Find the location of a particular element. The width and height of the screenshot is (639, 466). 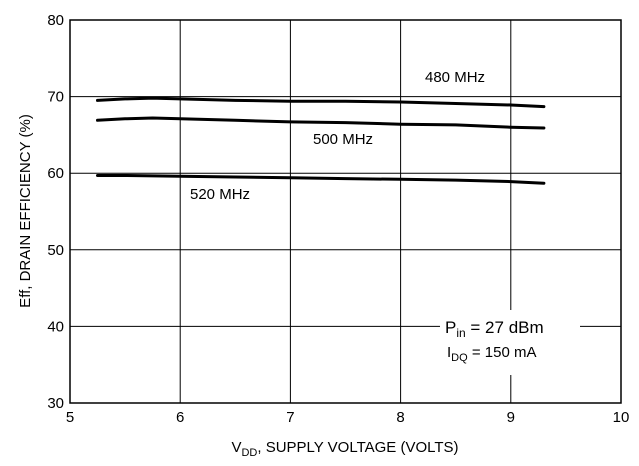

series-lines is located at coordinates (321, 140).